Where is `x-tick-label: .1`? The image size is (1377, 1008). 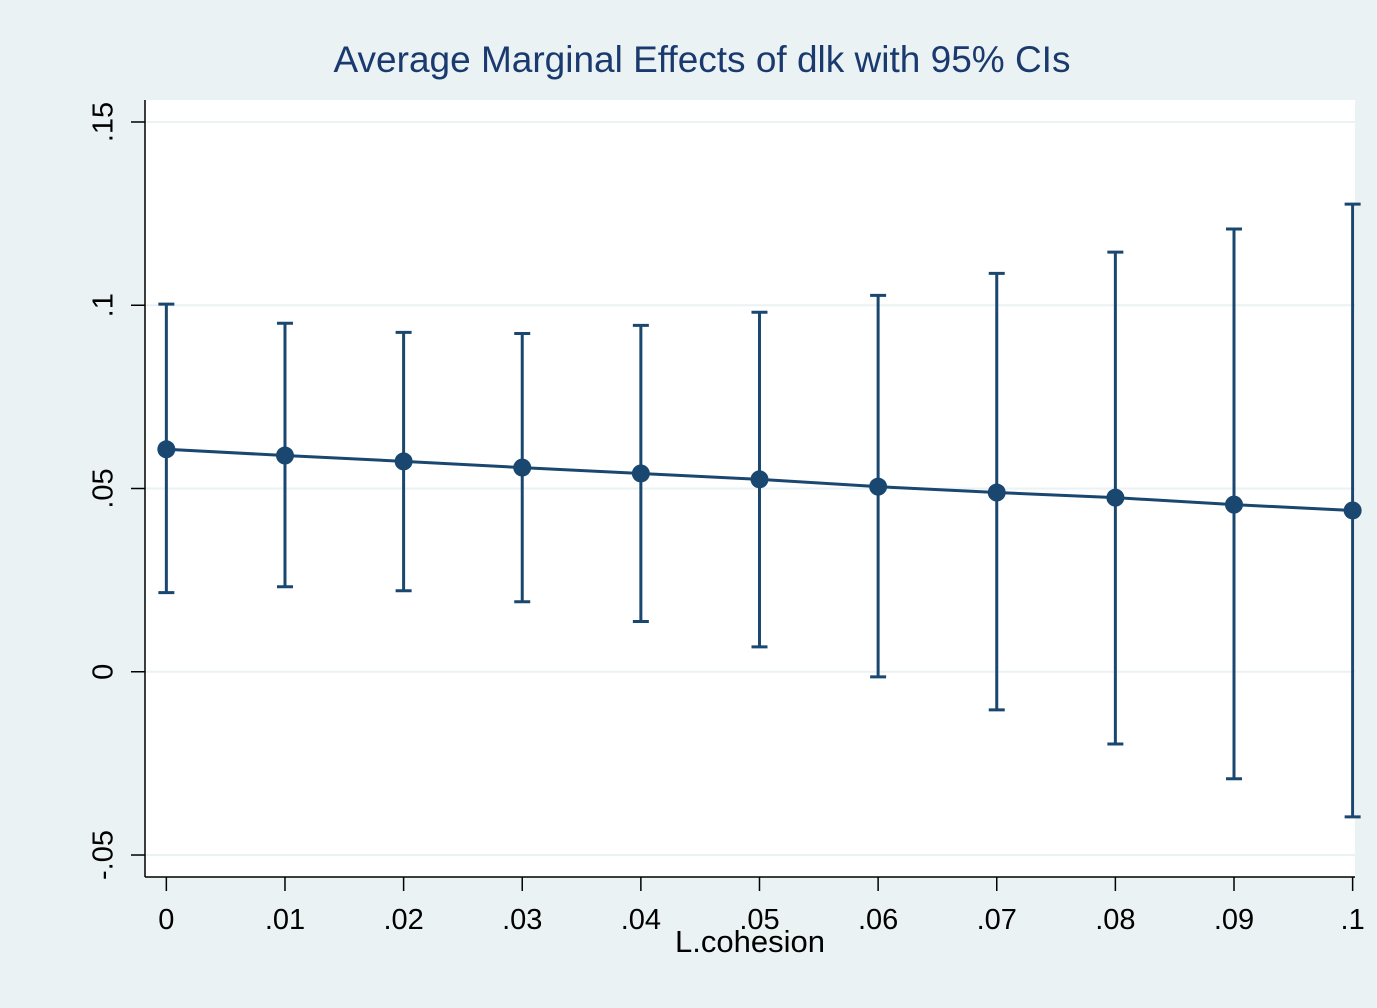
x-tick-label: .1 is located at coordinates (1353, 920).